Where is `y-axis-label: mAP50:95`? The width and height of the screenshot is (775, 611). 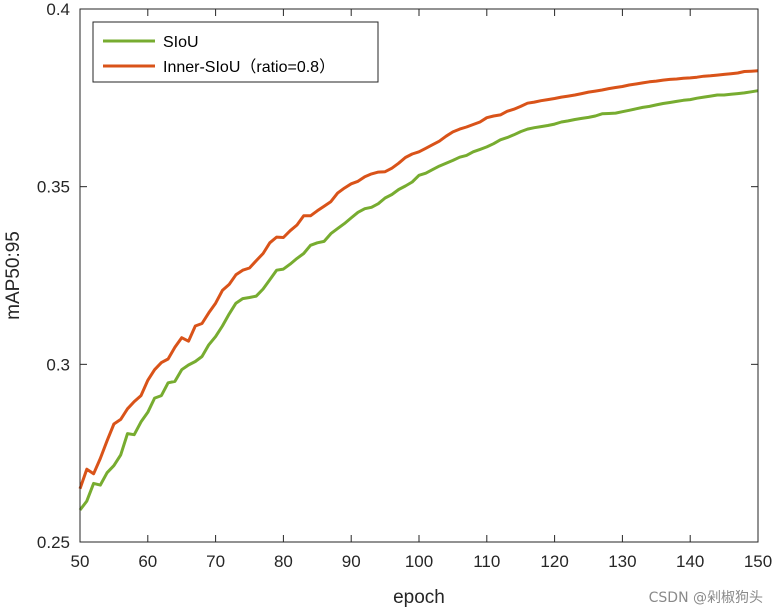 y-axis-label: mAP50:95 is located at coordinates (13, 275).